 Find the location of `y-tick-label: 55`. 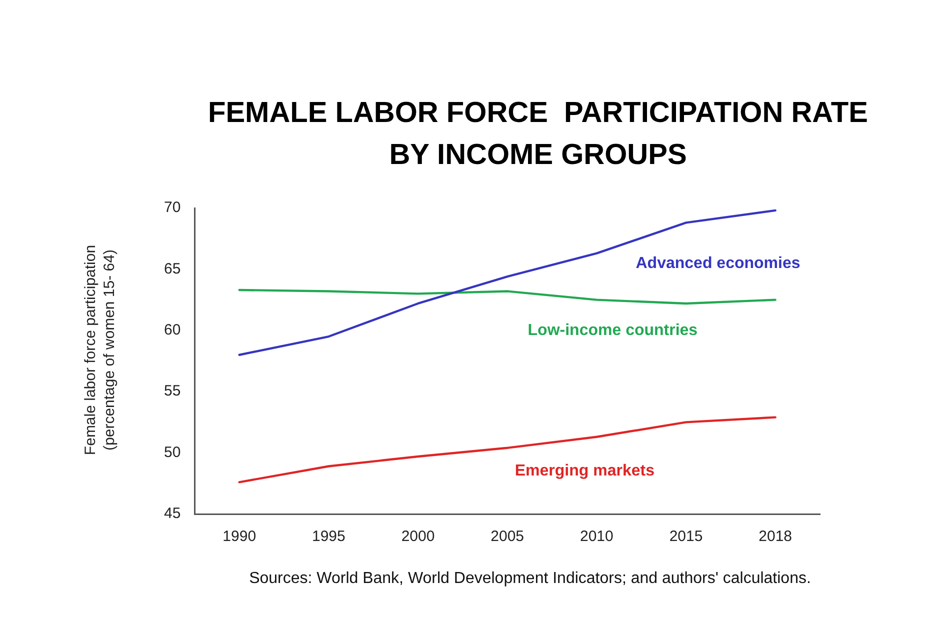

y-tick-label: 55 is located at coordinates (172, 391).